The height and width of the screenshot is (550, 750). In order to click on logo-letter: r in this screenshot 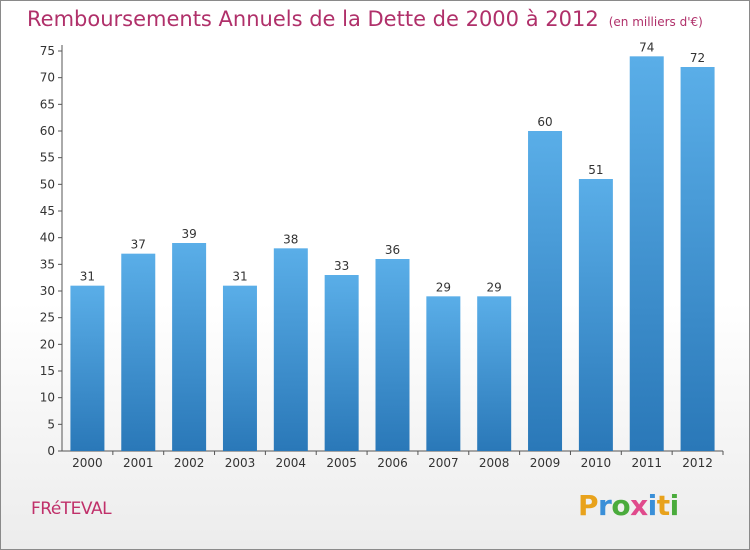, I will do `click(605, 505)`.